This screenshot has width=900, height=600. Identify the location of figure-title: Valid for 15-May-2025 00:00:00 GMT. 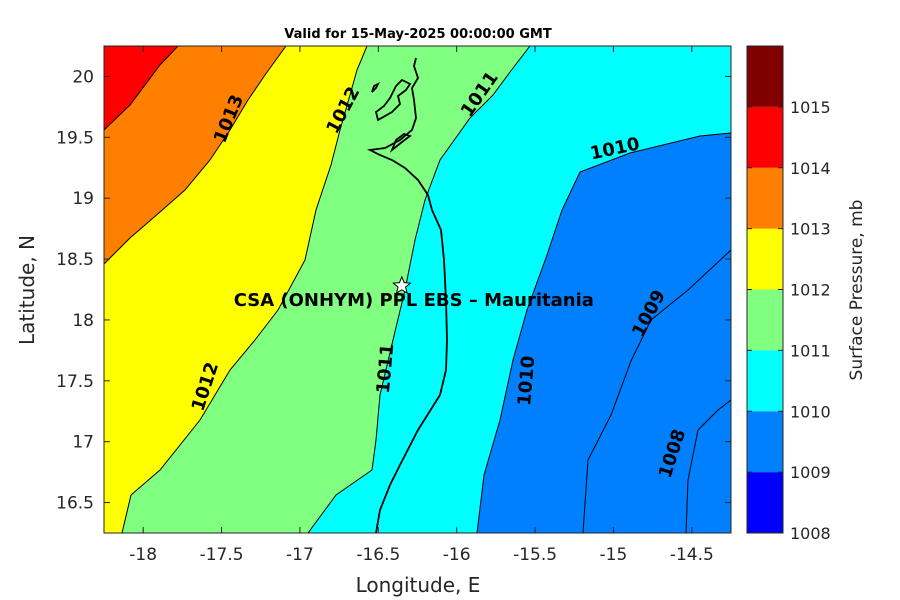
(418, 34).